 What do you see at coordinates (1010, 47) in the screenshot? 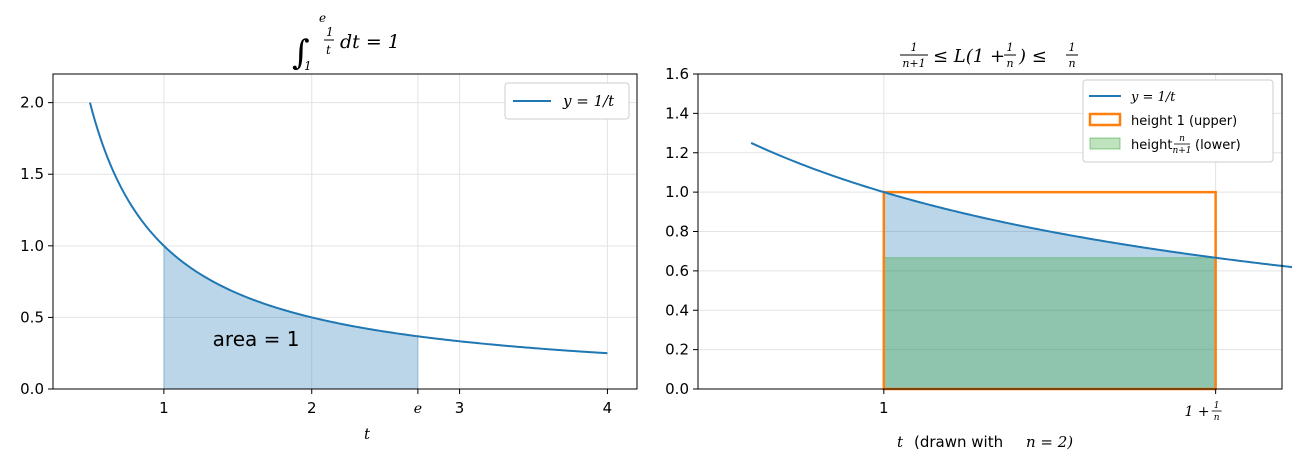
I see `title-frac2-num: 1` at bounding box center [1010, 47].